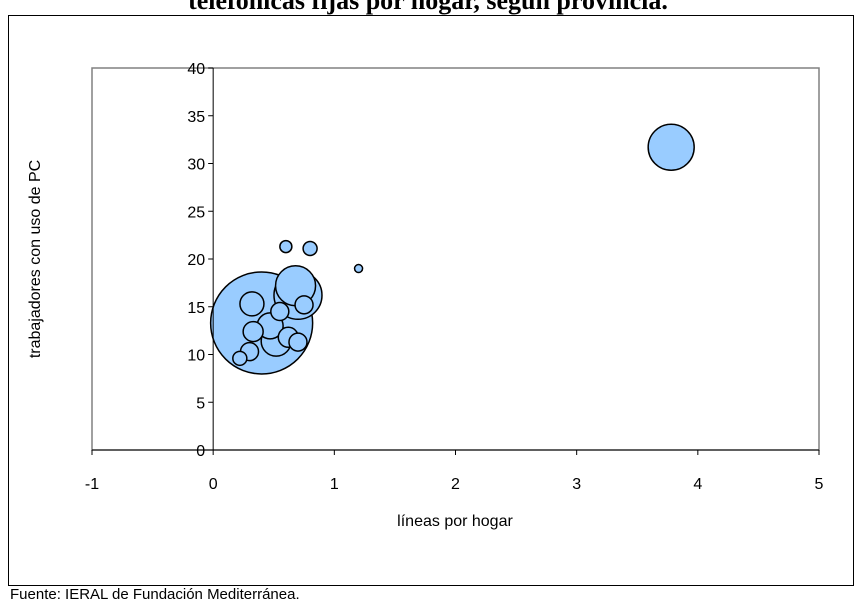  Describe the element at coordinates (200, 451) in the screenshot. I see `y-tick-label: 0` at that location.